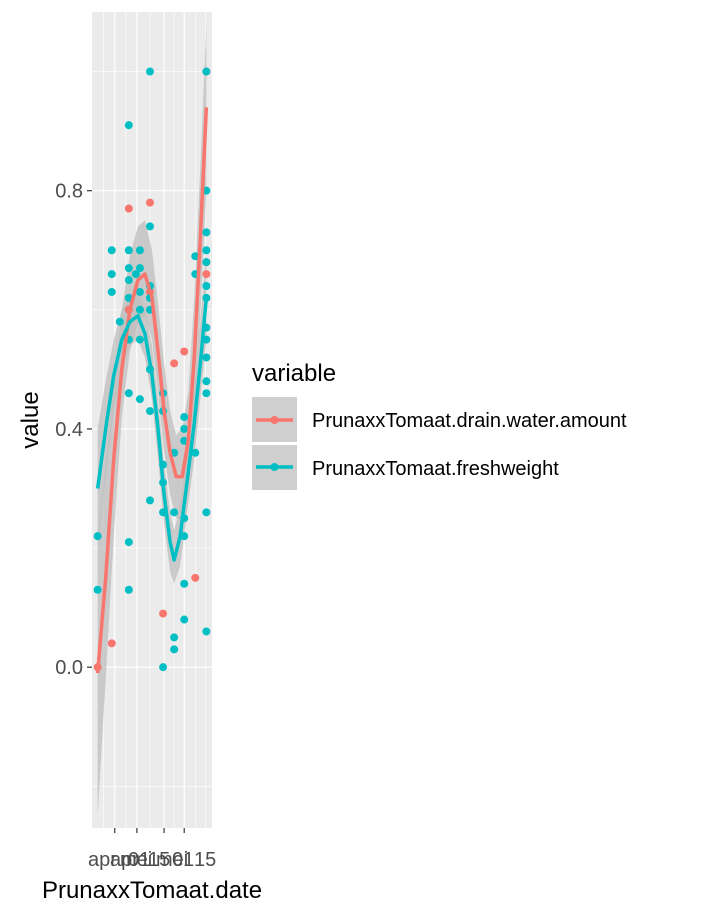 Image resolution: width=720 pixels, height=921 pixels. Describe the element at coordinates (69, 668) in the screenshot. I see `y-tick-label: 0.0` at that location.